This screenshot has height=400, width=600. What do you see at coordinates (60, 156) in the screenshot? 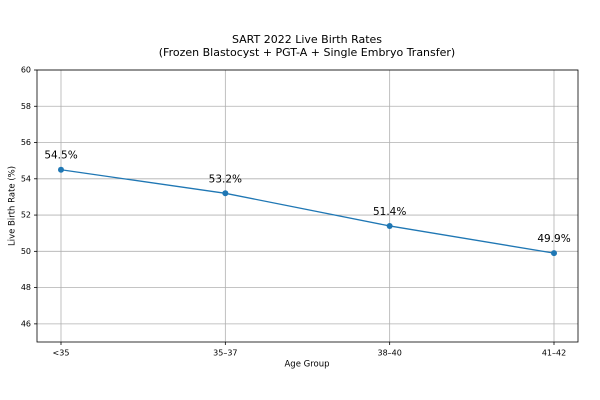
I see `data-label: 54.5%` at bounding box center [60, 156].